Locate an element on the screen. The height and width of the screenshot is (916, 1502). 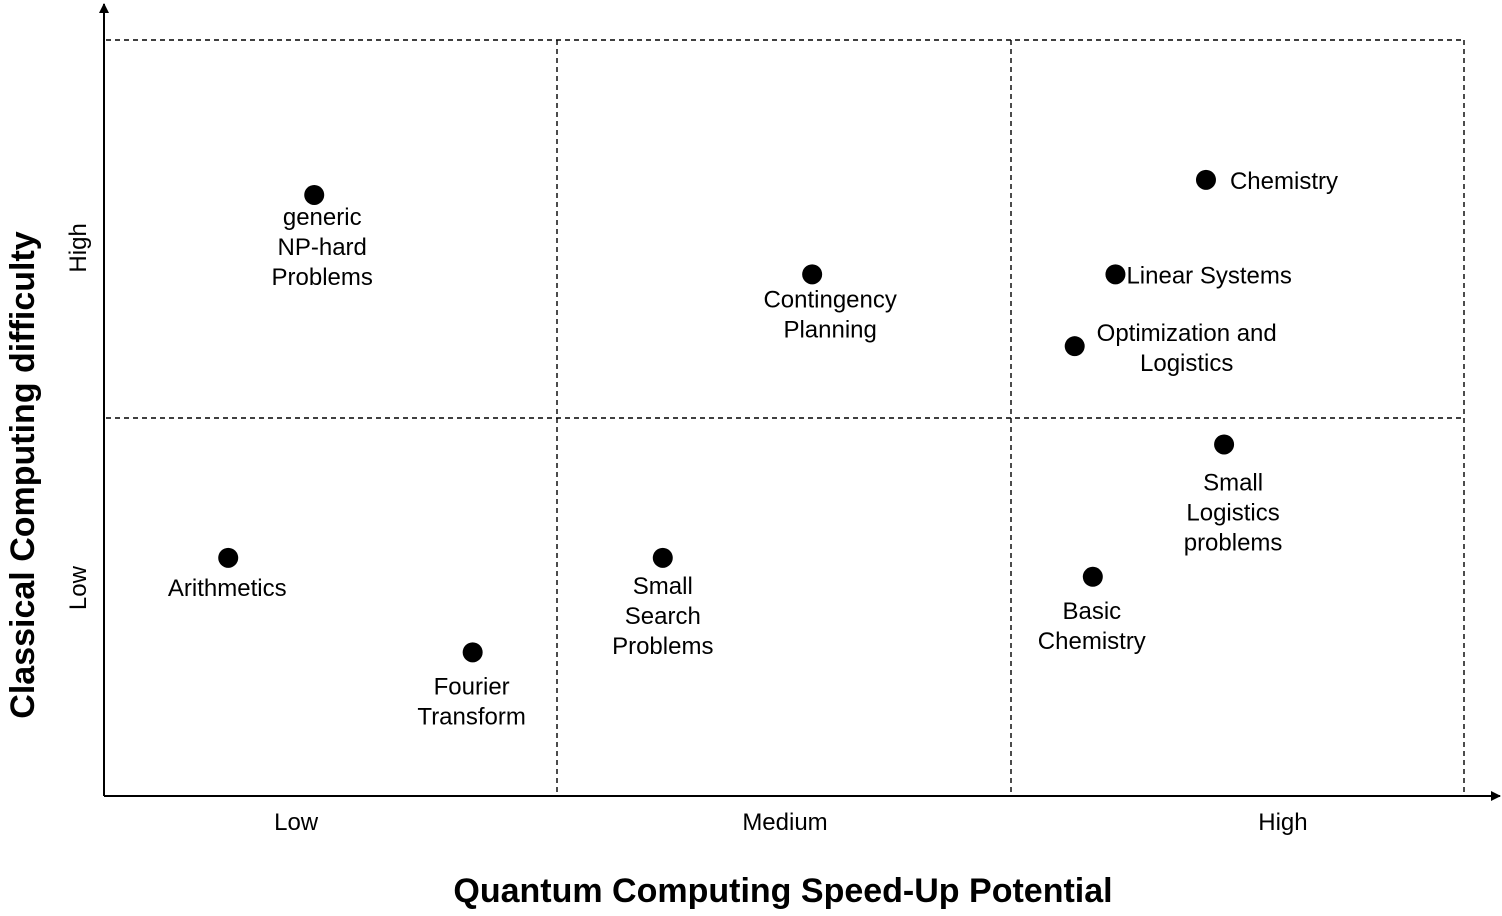
x-tick-label: High is located at coordinates (1282, 822).